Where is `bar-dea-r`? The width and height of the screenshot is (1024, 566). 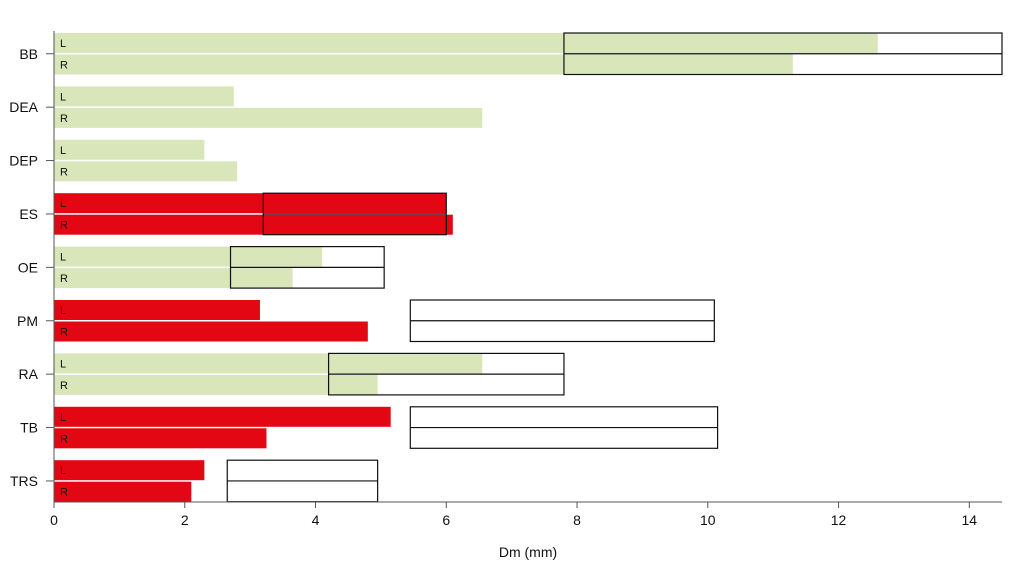
bar-dea-r is located at coordinates (268, 117).